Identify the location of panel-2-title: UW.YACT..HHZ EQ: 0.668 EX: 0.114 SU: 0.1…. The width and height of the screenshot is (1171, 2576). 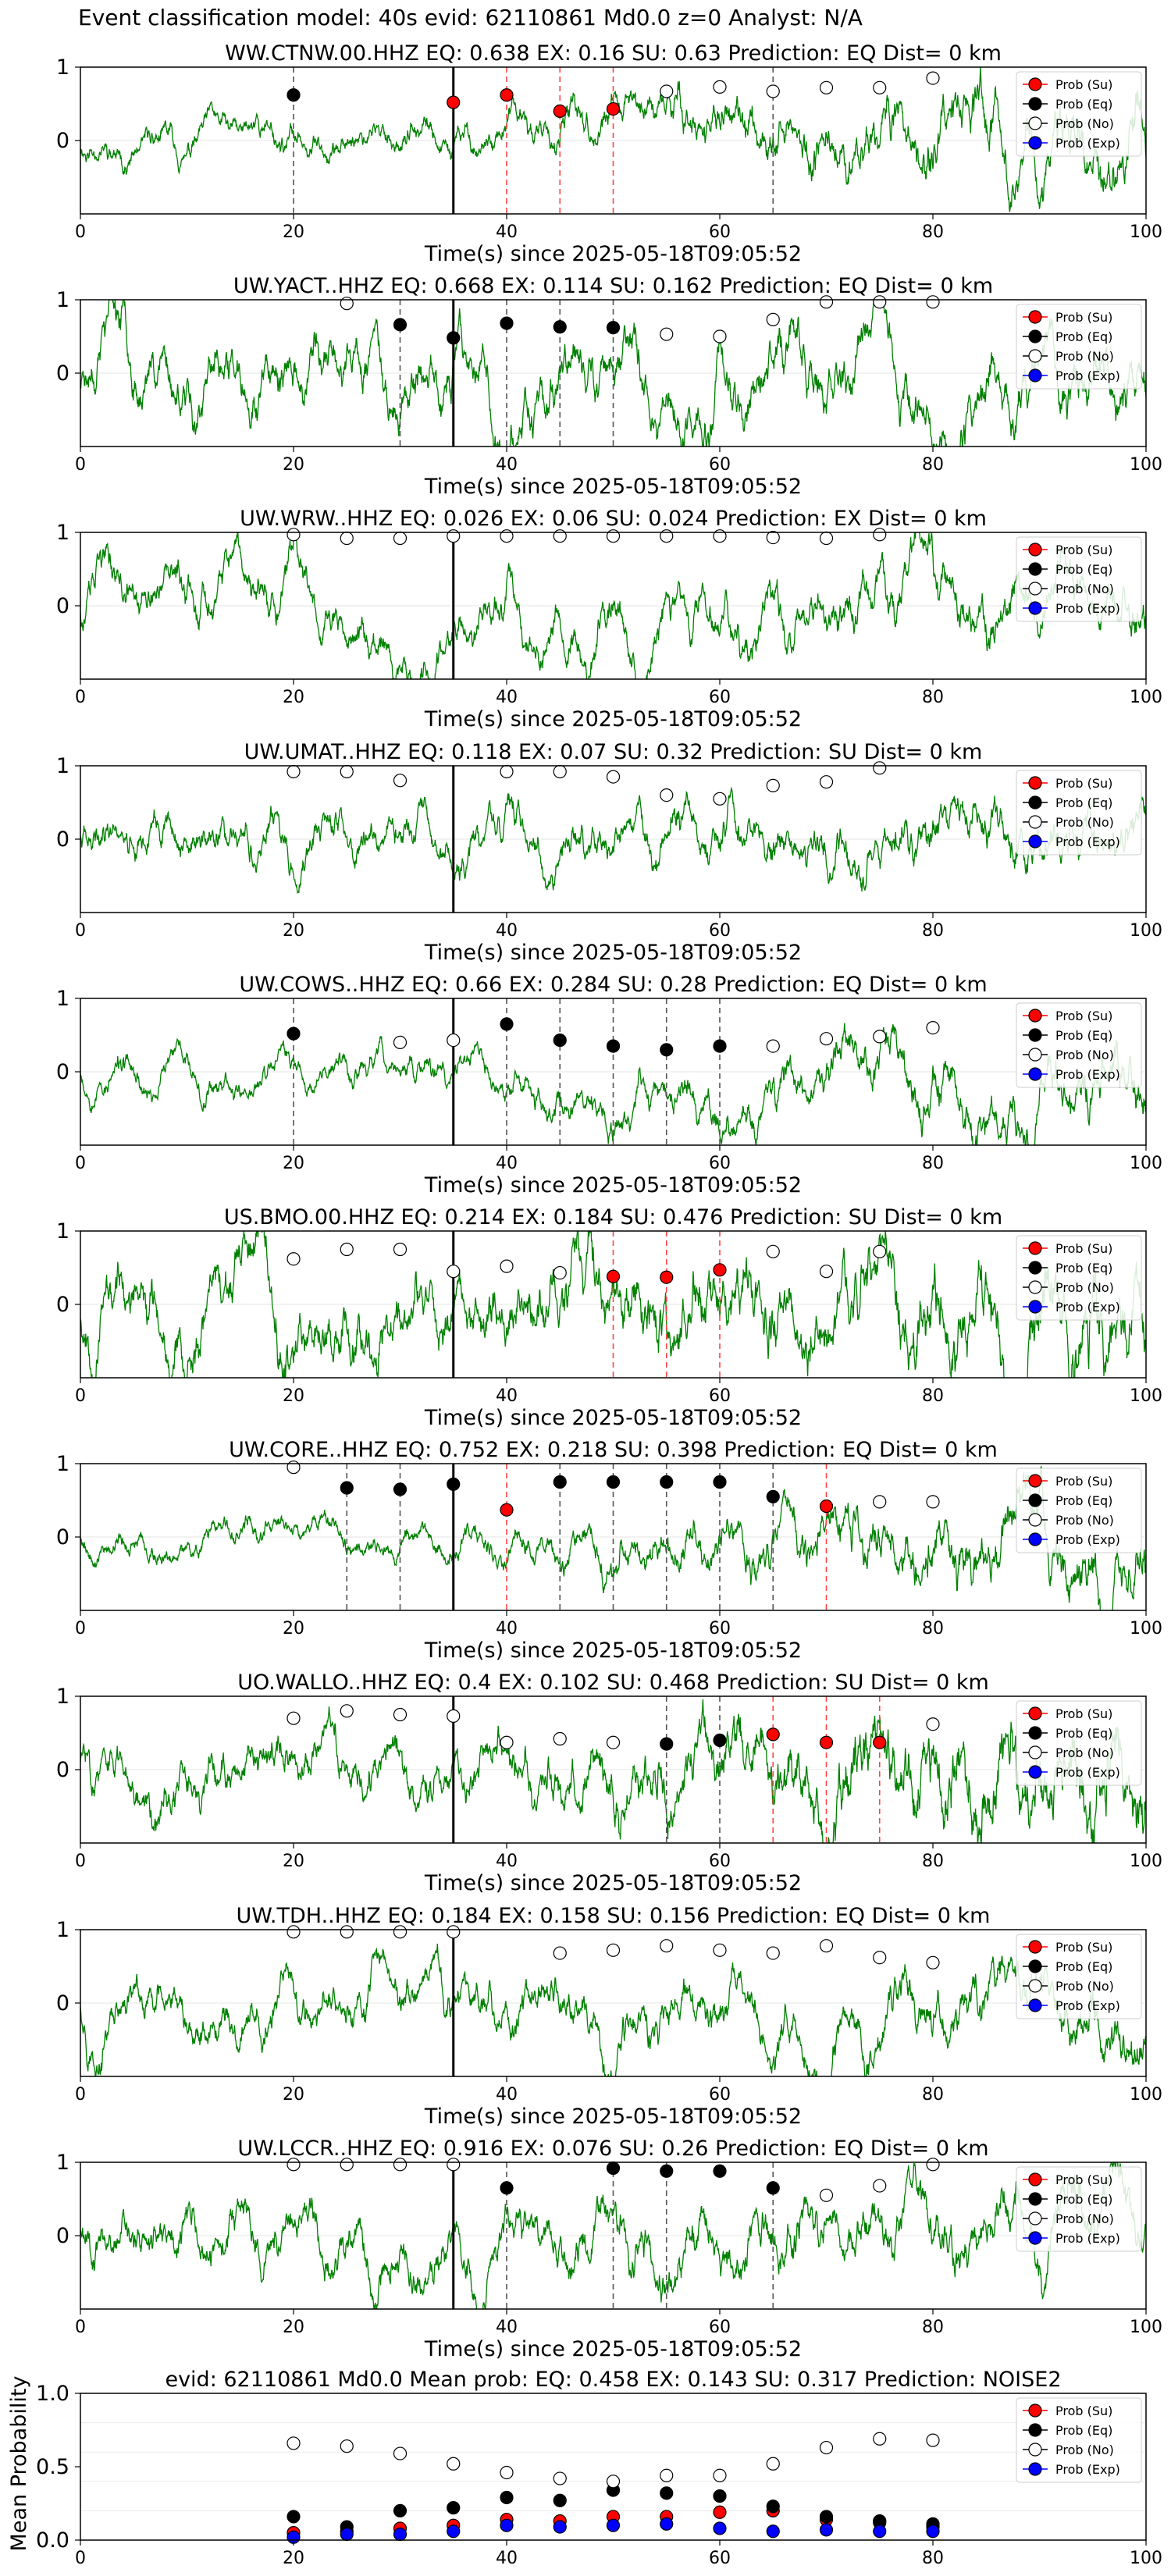
(613, 286).